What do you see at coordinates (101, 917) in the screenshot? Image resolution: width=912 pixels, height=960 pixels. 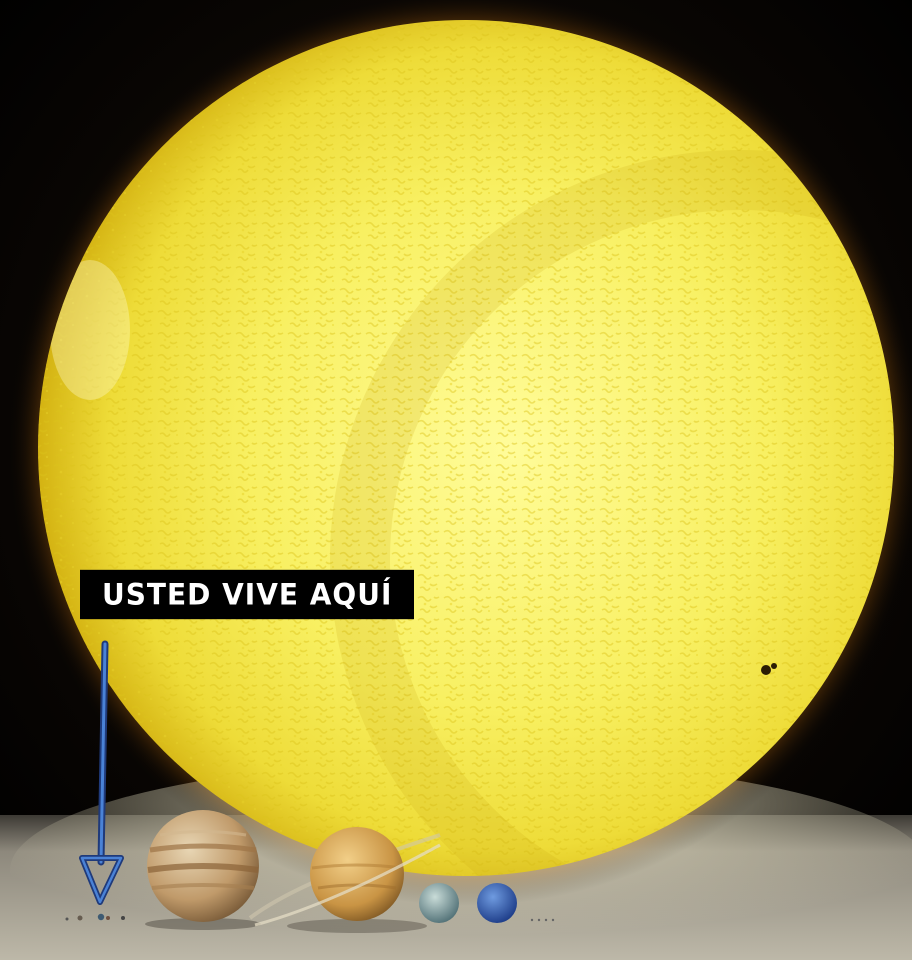 I see `earth-dot` at bounding box center [101, 917].